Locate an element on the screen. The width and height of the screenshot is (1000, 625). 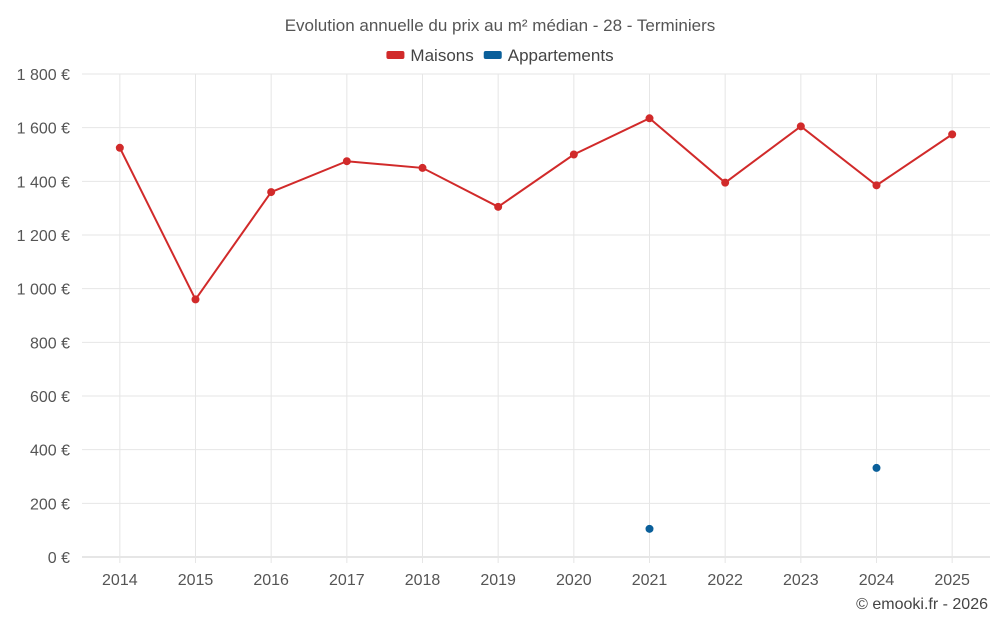
legend: Maisons Appartements is located at coordinates (500, 55).